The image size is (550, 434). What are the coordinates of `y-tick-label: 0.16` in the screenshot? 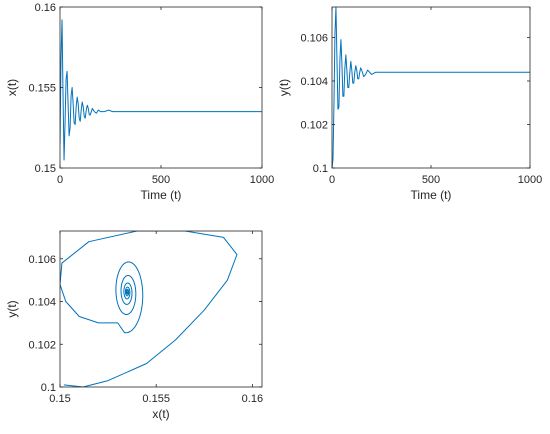 It's located at (45, 8).